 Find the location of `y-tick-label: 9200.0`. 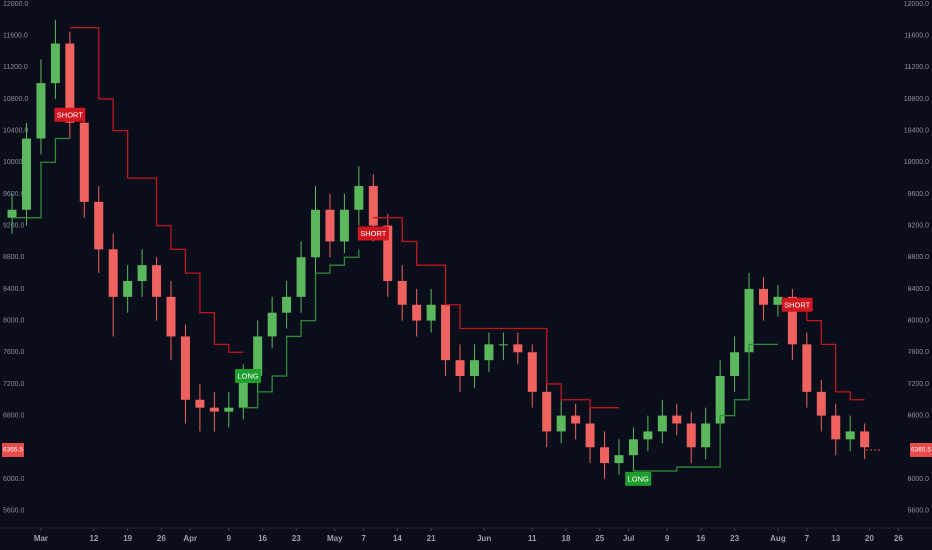

y-tick-label: 9200.0 is located at coordinates (919, 225).